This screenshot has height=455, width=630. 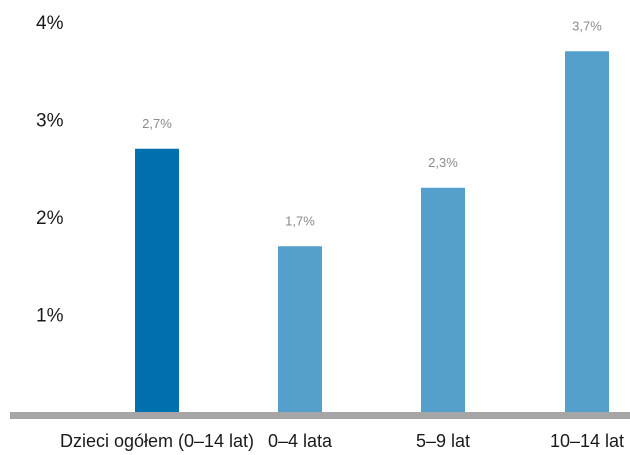 What do you see at coordinates (587, 441) in the screenshot?
I see `x-tick-label: 10–14 lat` at bounding box center [587, 441].